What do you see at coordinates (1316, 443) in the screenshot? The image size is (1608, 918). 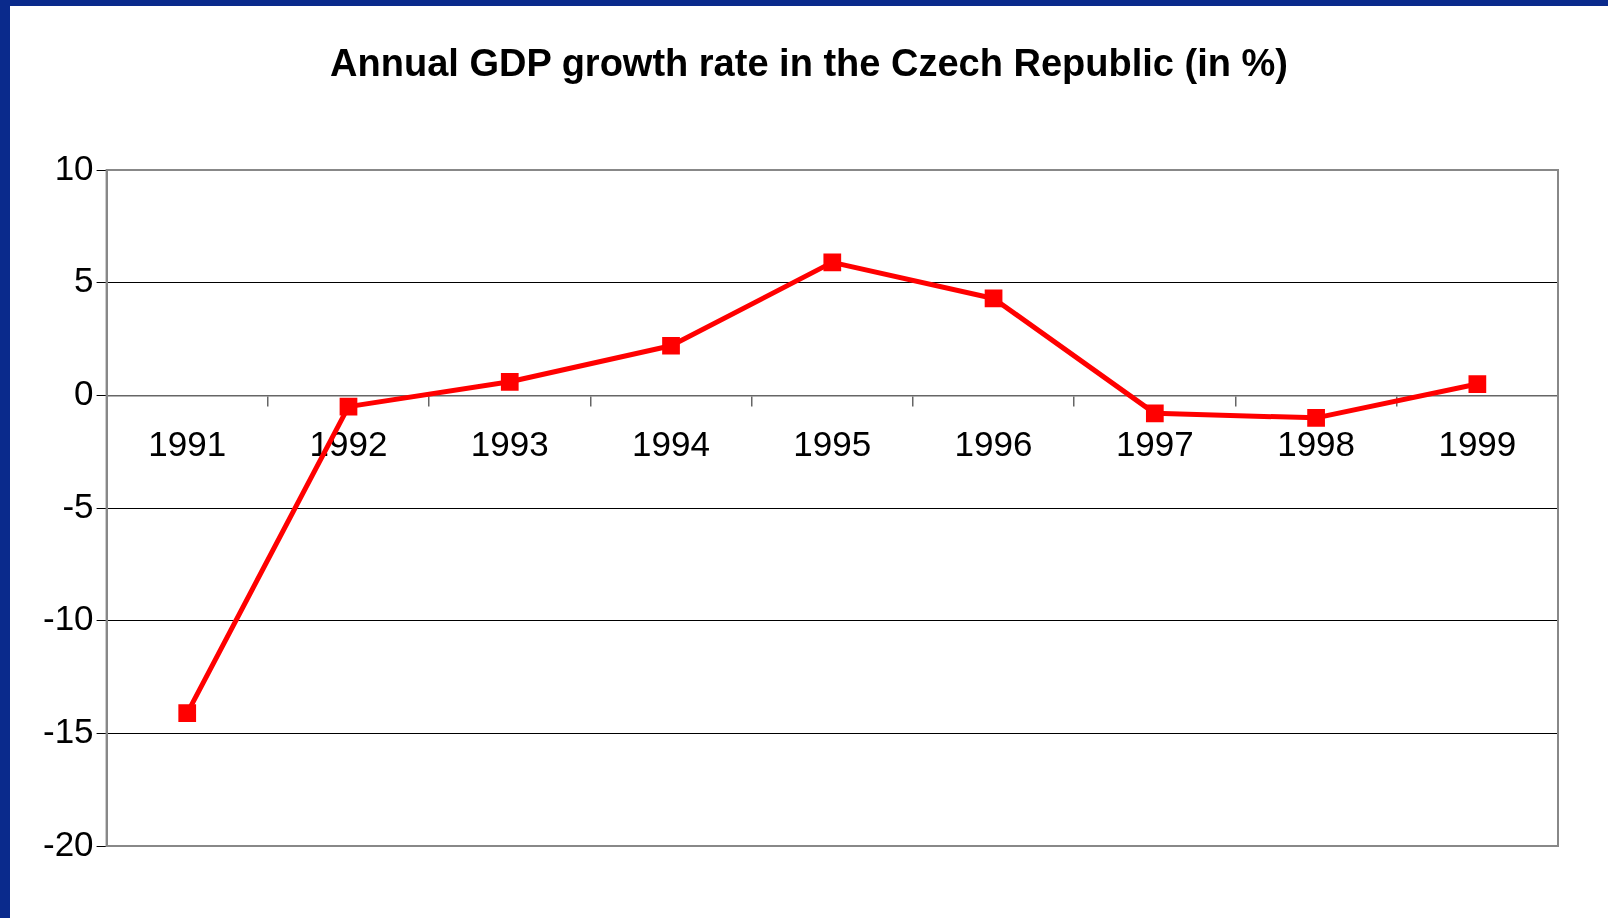 I see `x-tick-label: 1998` at bounding box center [1316, 443].